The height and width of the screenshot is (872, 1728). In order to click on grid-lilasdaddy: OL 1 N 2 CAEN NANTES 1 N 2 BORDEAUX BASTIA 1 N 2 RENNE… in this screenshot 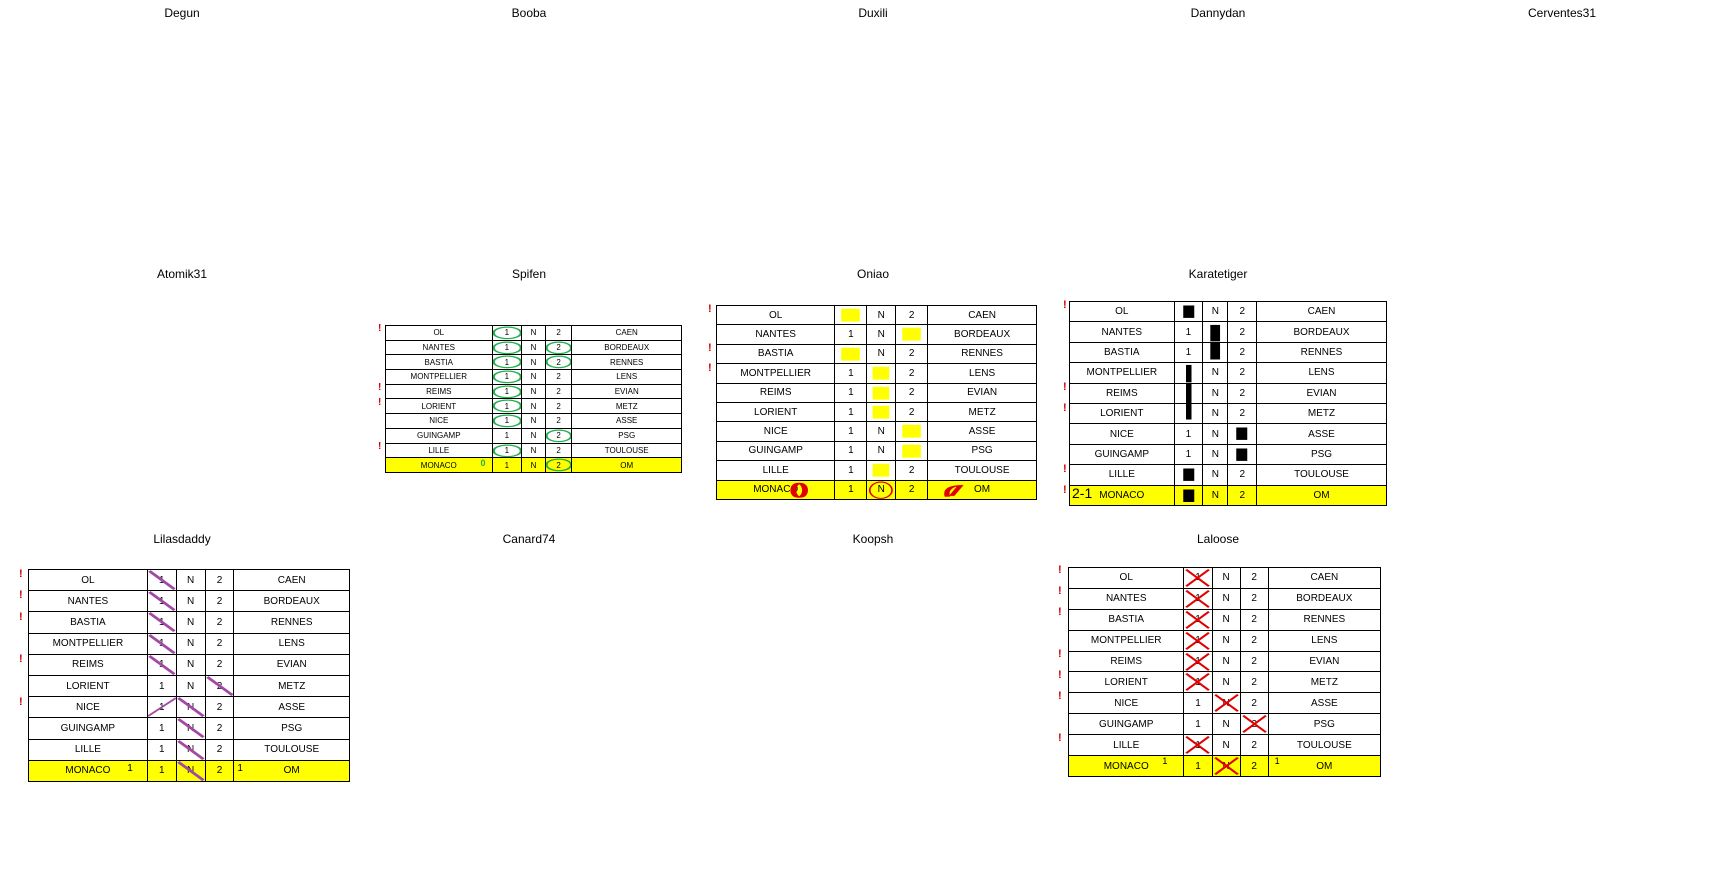, I will do `click(184, 675)`.